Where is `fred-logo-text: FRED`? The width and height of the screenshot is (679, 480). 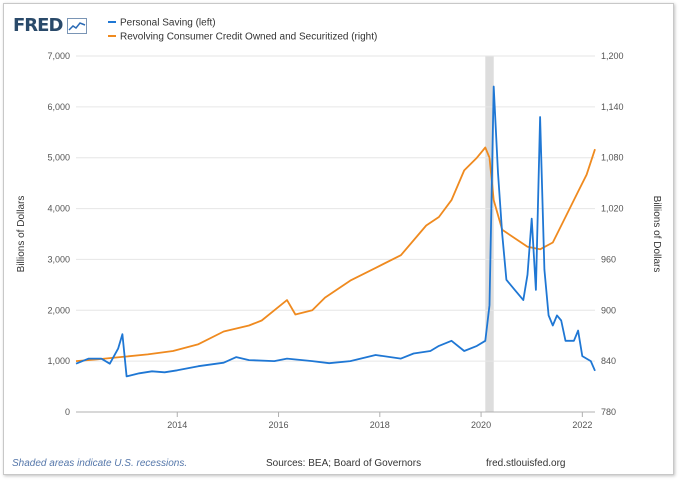 fred-logo-text: FRED is located at coordinates (38, 25).